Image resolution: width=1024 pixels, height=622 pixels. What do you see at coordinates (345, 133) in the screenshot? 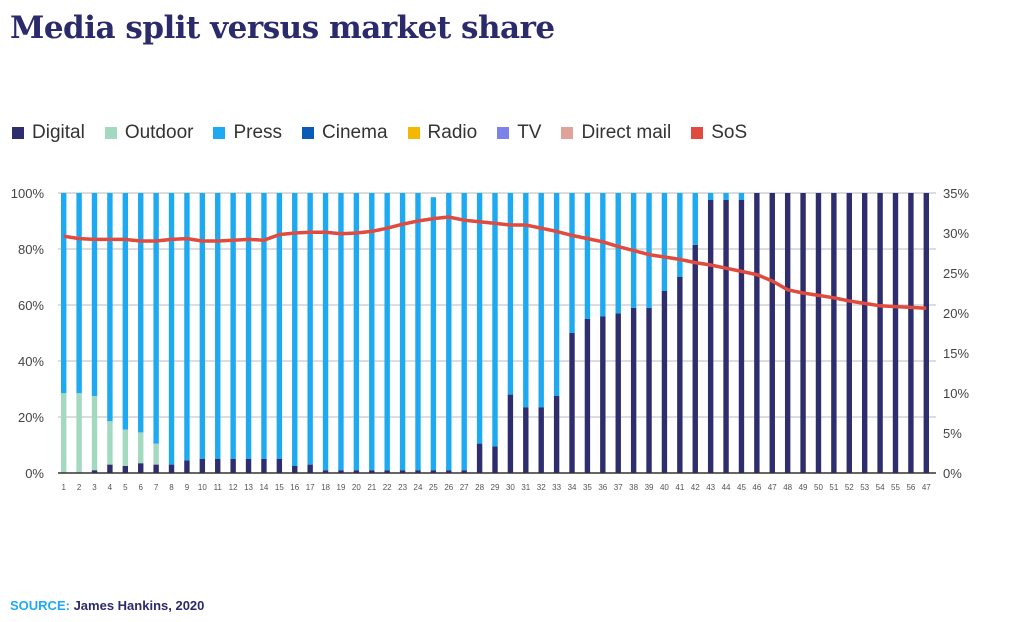
I see `legend-item-cinema: Cinema` at bounding box center [345, 133].